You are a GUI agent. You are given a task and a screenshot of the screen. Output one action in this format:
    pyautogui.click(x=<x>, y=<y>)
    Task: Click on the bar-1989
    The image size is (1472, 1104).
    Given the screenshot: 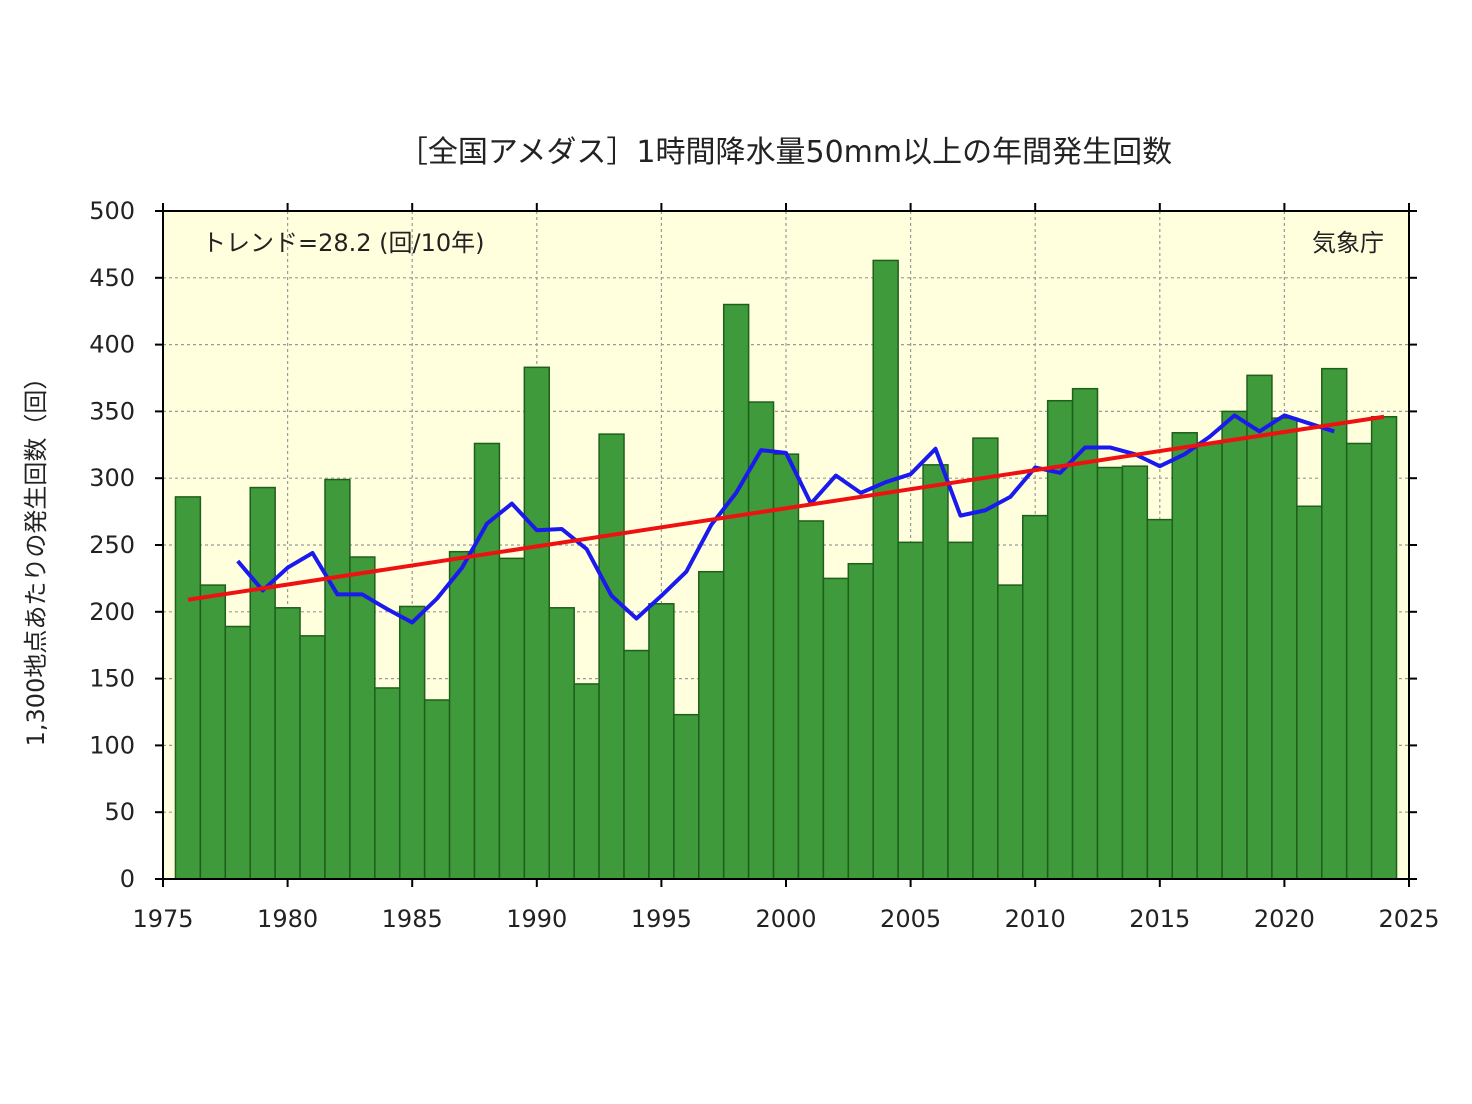 What is the action you would take?
    pyautogui.click(x=512, y=718)
    